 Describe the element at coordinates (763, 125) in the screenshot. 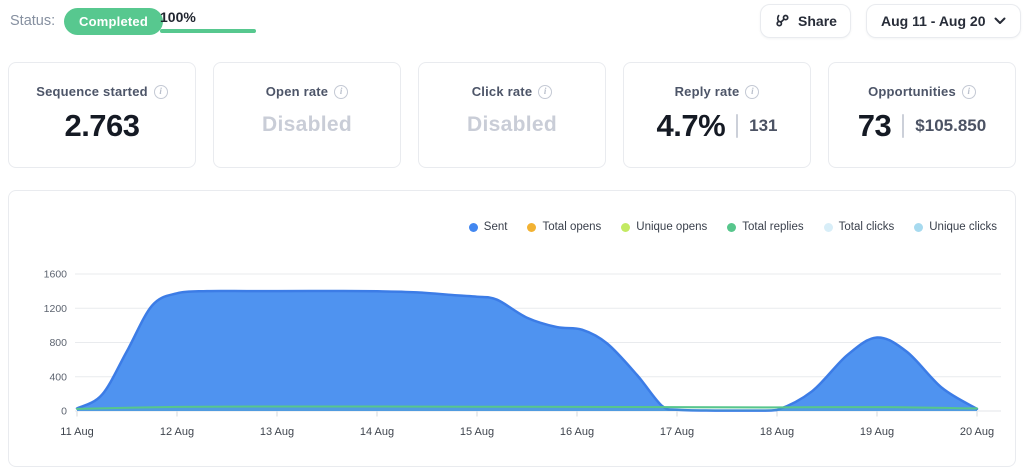

I see `stat-secondary-value: 131` at that location.